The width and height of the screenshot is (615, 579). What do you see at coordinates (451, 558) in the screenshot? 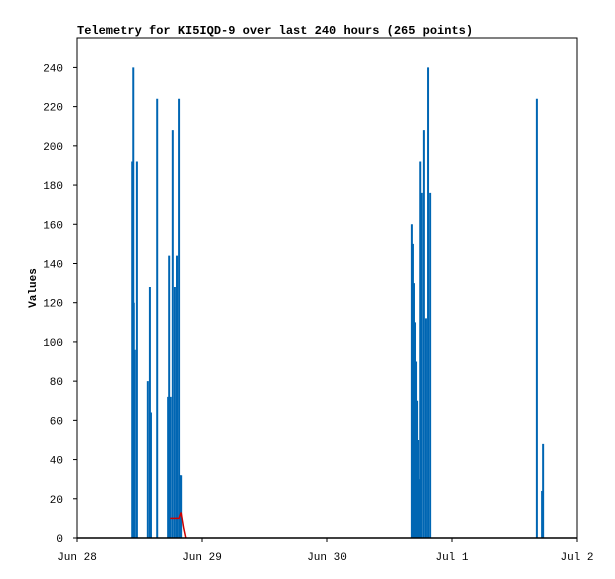
I see `x-tick-label: Jul 1` at bounding box center [451, 558].